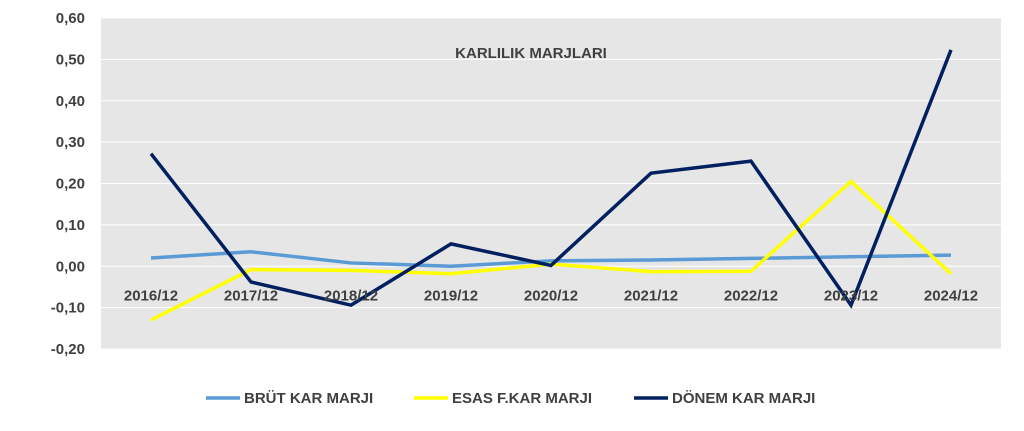 The width and height of the screenshot is (1024, 431). I want to click on x-tick-label: 2023/12, so click(851, 295).